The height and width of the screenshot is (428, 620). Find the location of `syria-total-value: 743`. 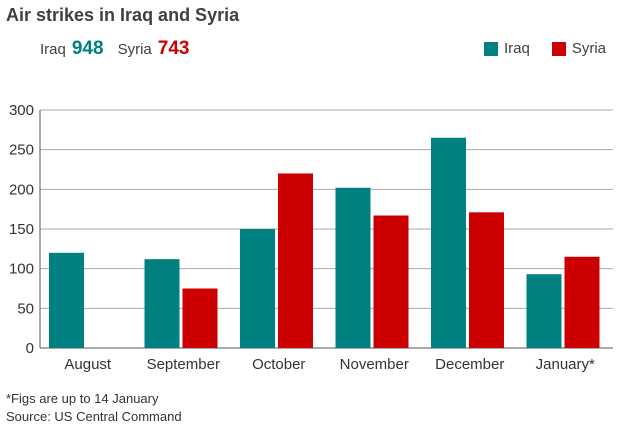

syria-total-value: 743 is located at coordinates (173, 48).